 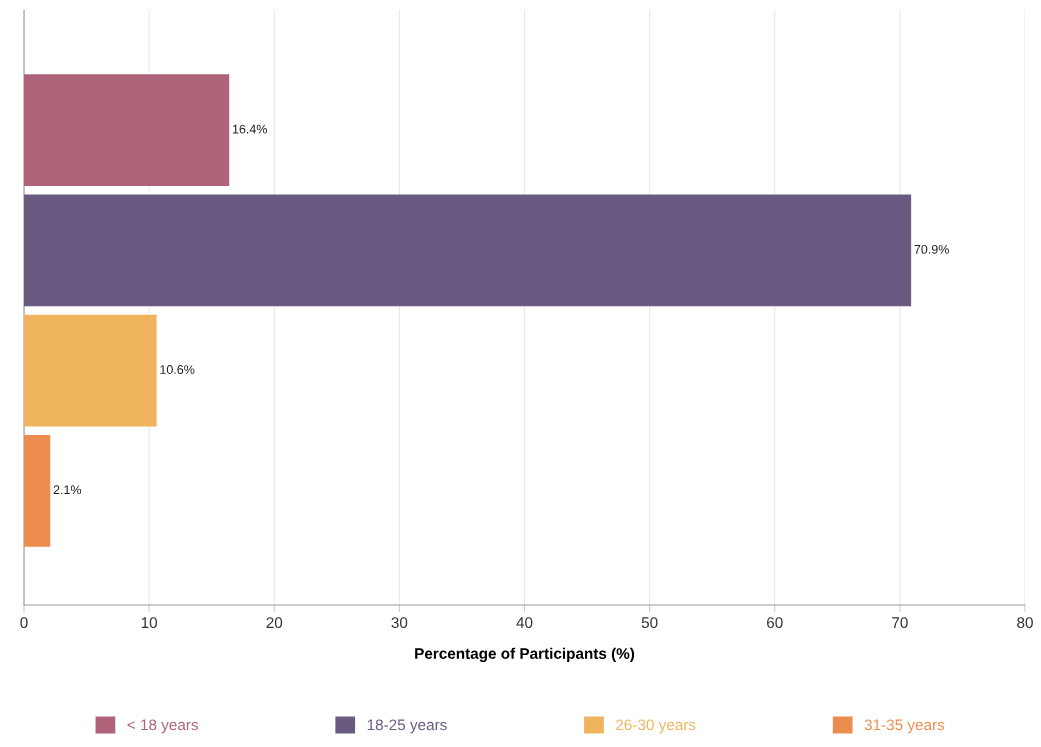 What do you see at coordinates (67, 490) in the screenshot?
I see `data-label: 2.1%` at bounding box center [67, 490].